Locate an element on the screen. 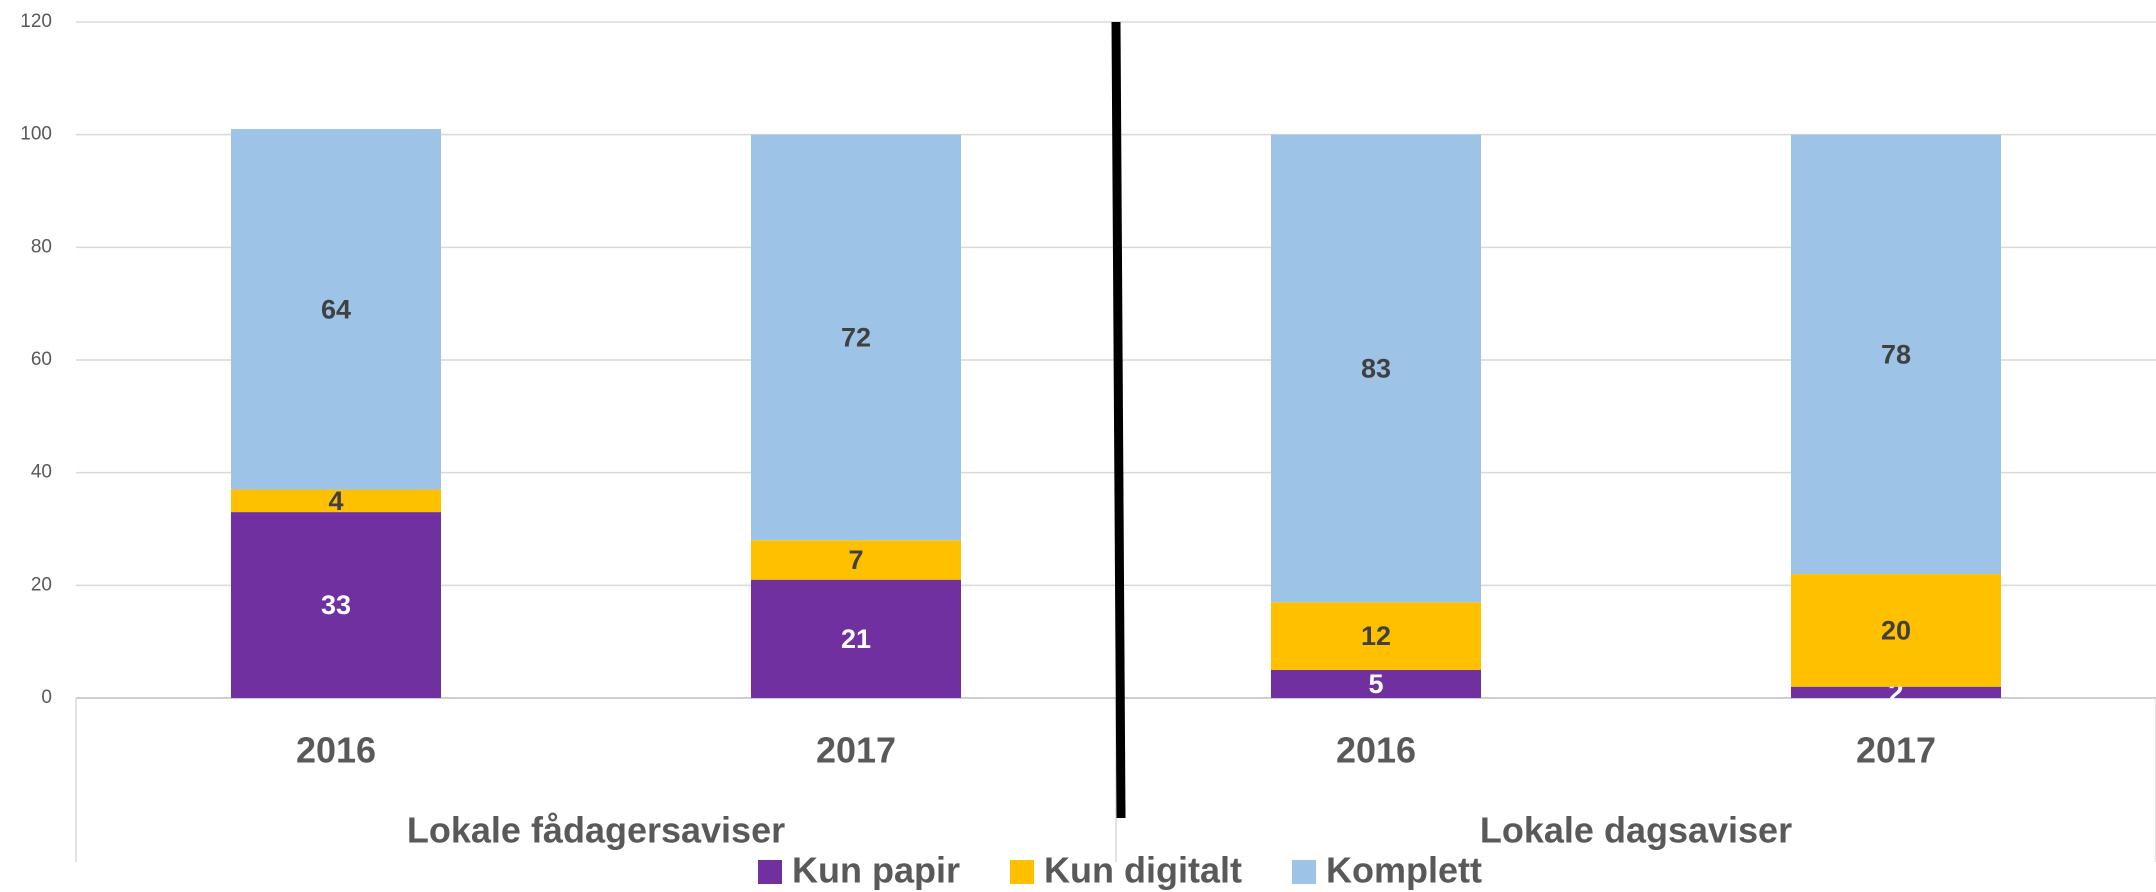  y-tick-label: 0 is located at coordinates (46, 697).